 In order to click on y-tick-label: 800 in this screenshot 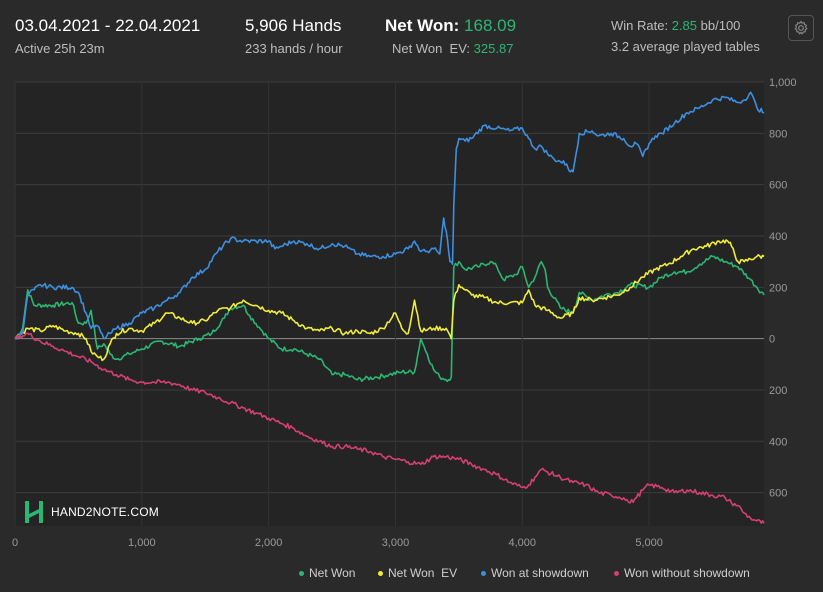, I will do `click(778, 134)`.